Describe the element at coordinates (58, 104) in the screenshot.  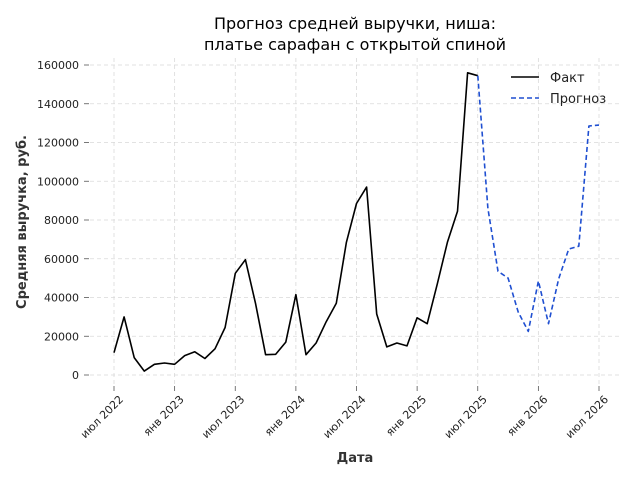
I see `y-tick-label: 140000` at that location.